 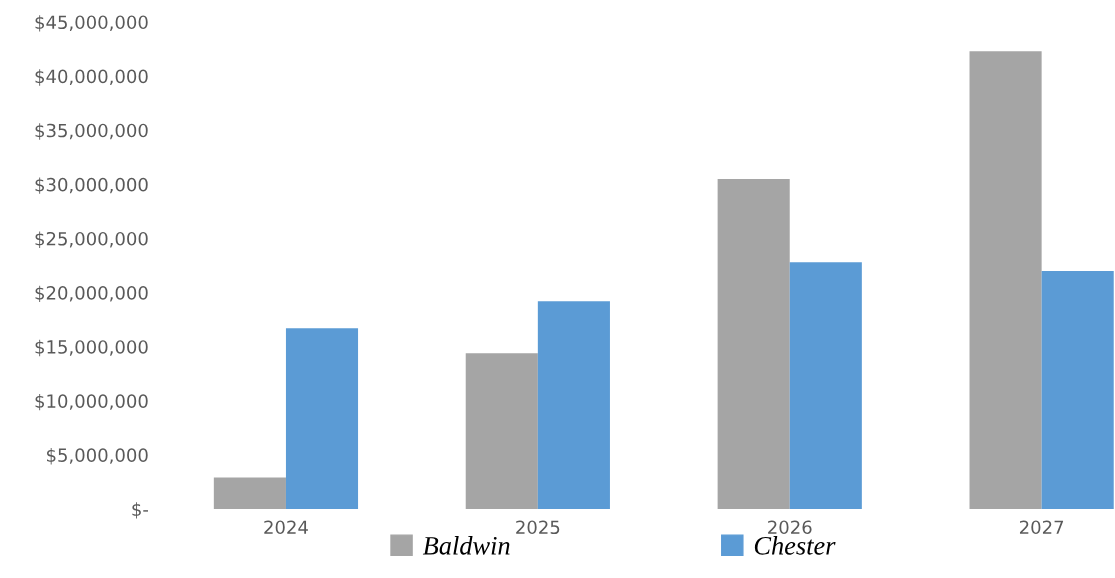 I want to click on y-tick-label: $10,000,000, so click(x=91, y=402).